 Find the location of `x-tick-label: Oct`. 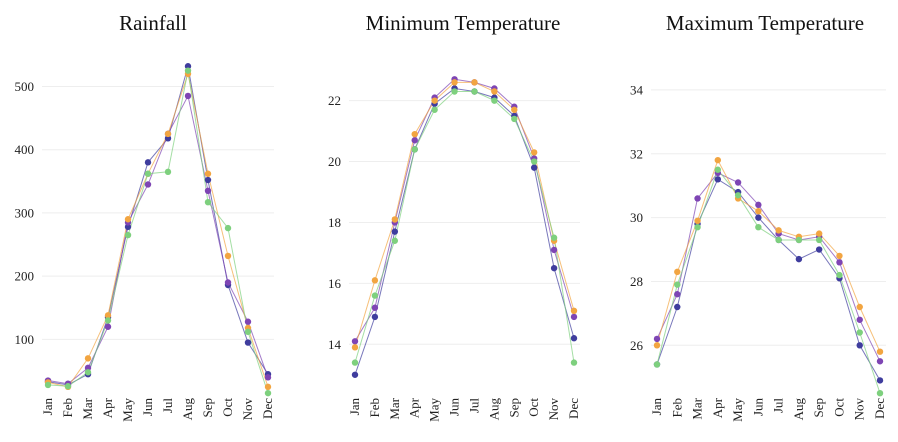

x-tick-label: Oct is located at coordinates (227, 407).